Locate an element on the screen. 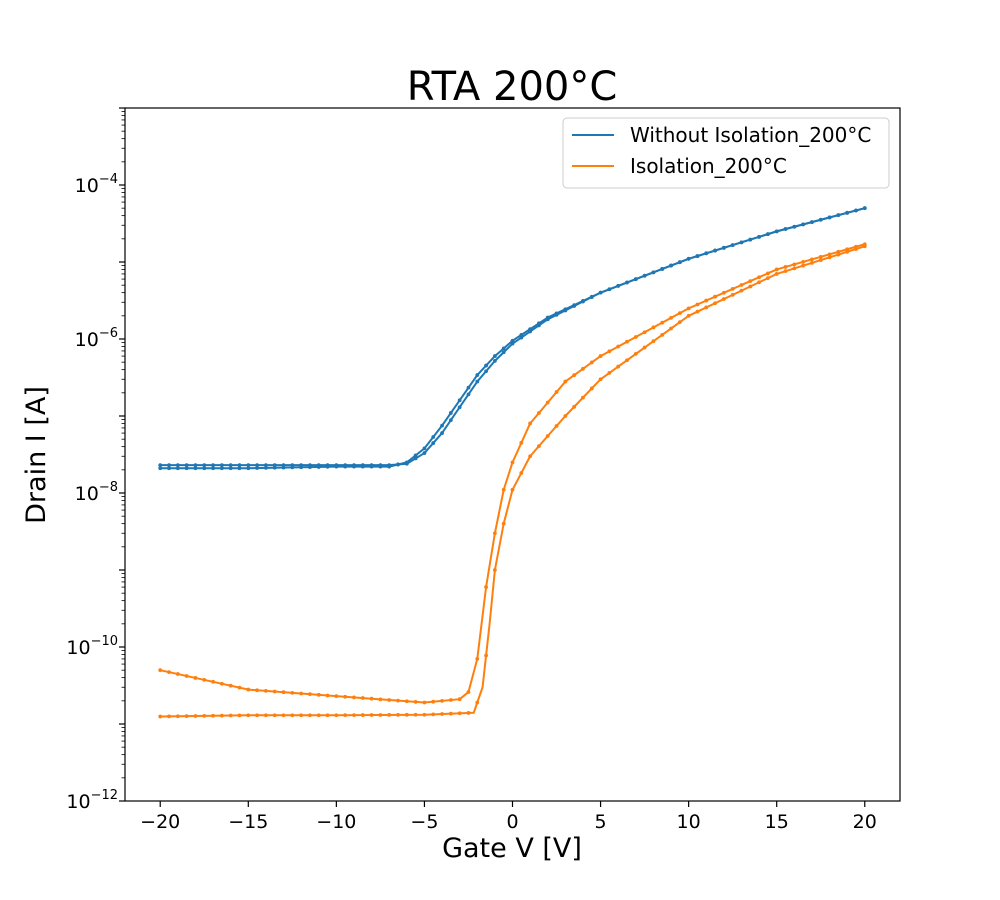 This screenshot has height=900, width=1000. legend-box is located at coordinates (726, 153).